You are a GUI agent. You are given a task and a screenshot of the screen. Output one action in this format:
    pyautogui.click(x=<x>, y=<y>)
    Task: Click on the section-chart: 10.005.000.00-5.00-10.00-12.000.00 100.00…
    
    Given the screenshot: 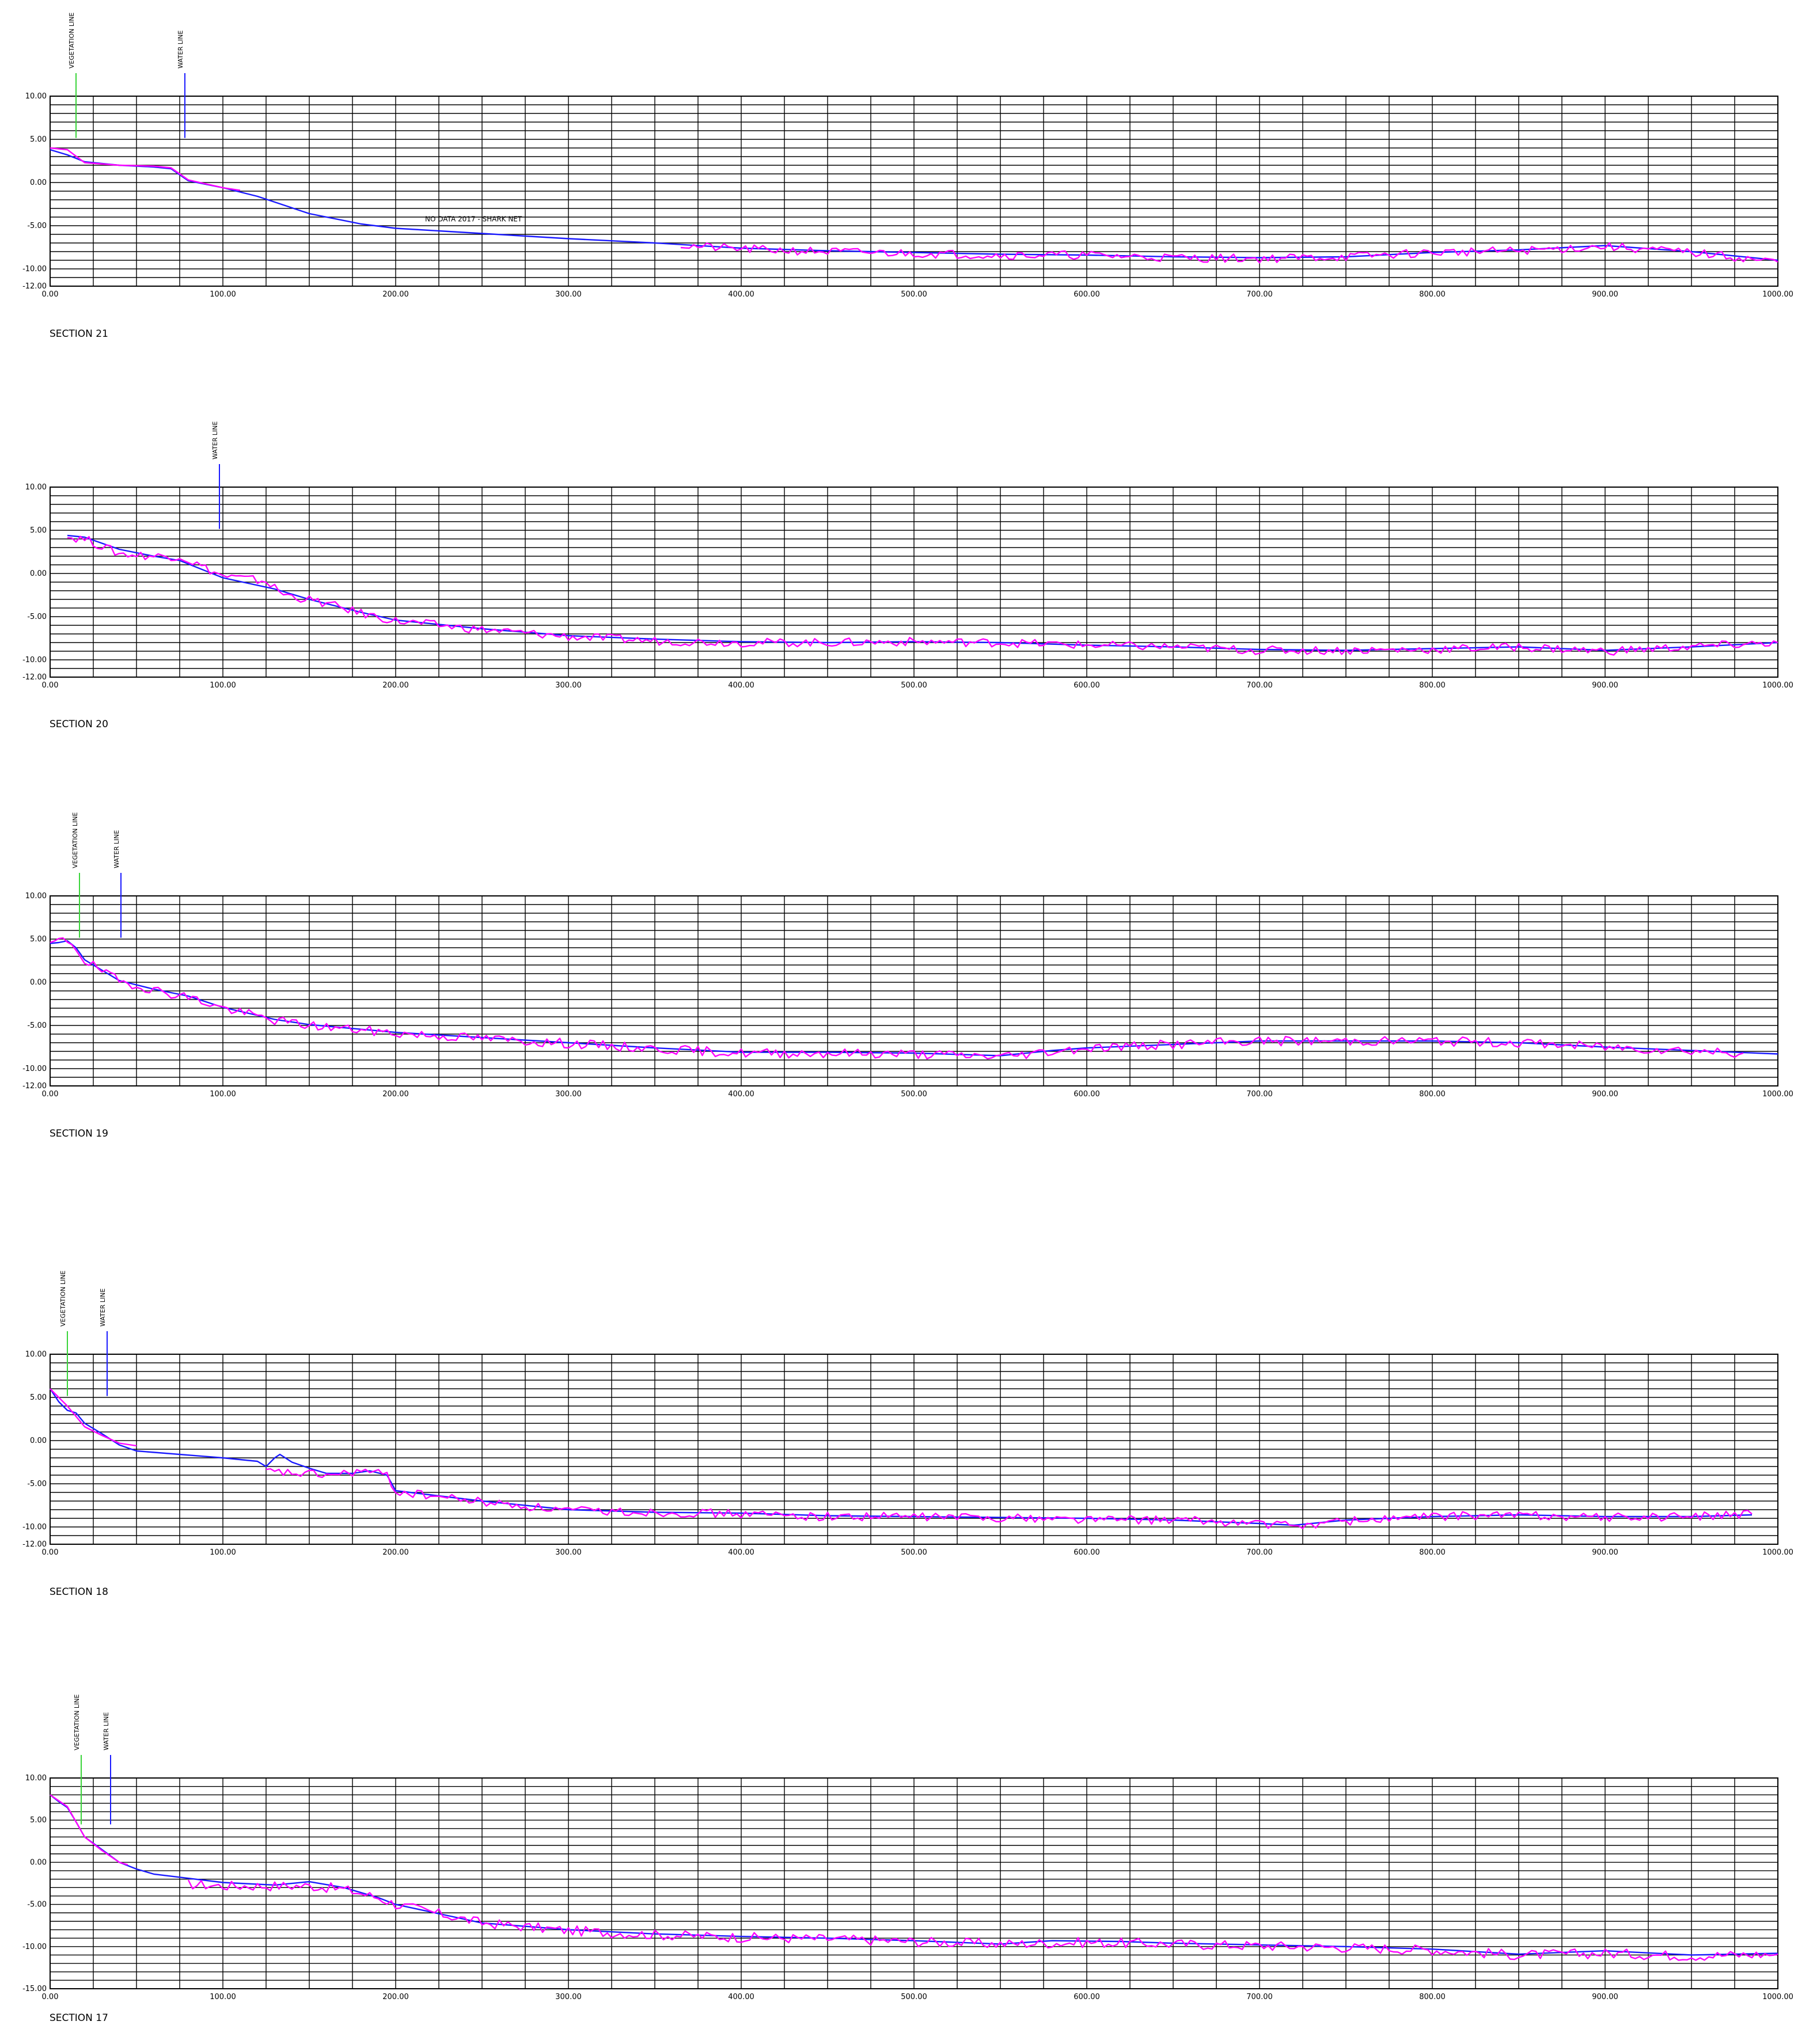 What is the action you would take?
    pyautogui.click(x=907, y=575)
    